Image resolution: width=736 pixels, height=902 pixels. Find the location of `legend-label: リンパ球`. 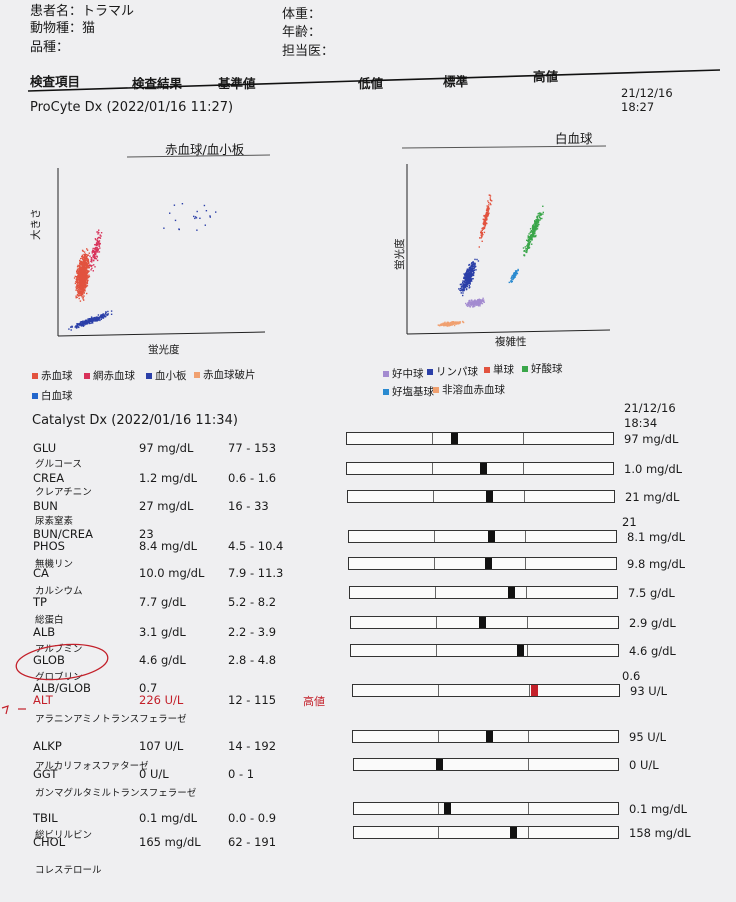

legend-label: リンパ球 is located at coordinates (457, 372).